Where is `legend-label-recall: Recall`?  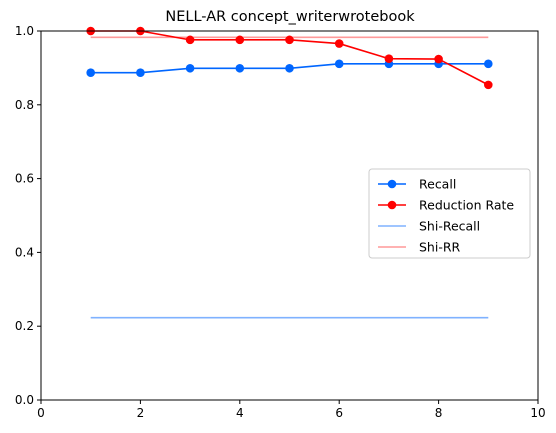
legend-label-recall: Recall is located at coordinates (437, 184).